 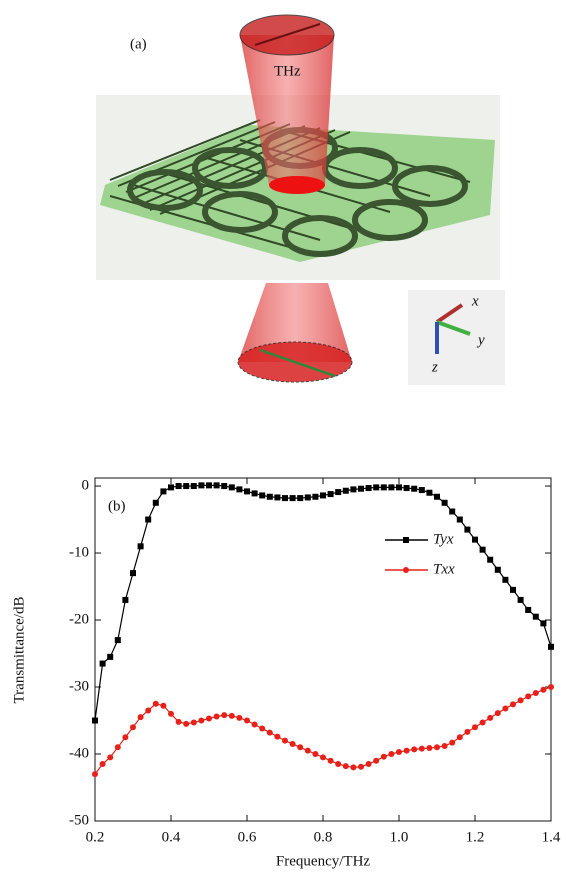 What do you see at coordinates (79, 552) in the screenshot?
I see `y-tick-label: -10` at bounding box center [79, 552].